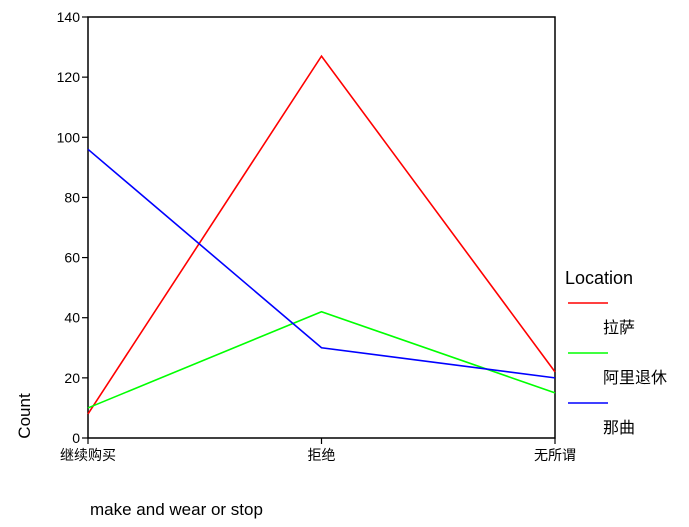  What do you see at coordinates (72, 378) in the screenshot?
I see `y-tick-label: 20` at bounding box center [72, 378].